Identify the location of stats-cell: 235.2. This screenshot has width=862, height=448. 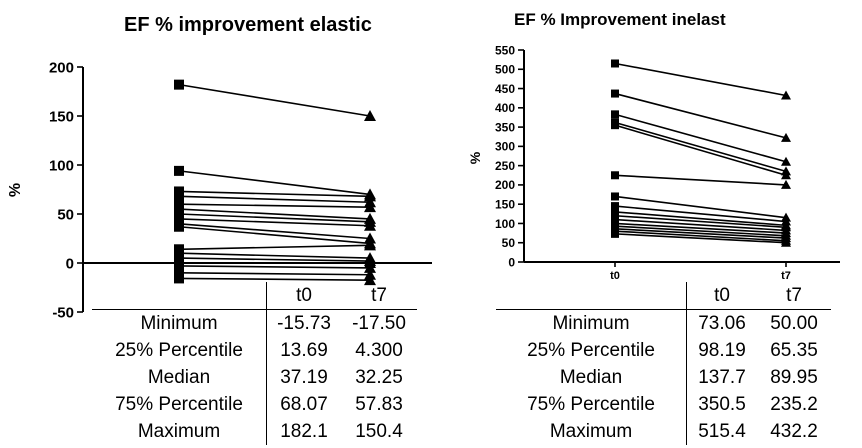
(794, 404).